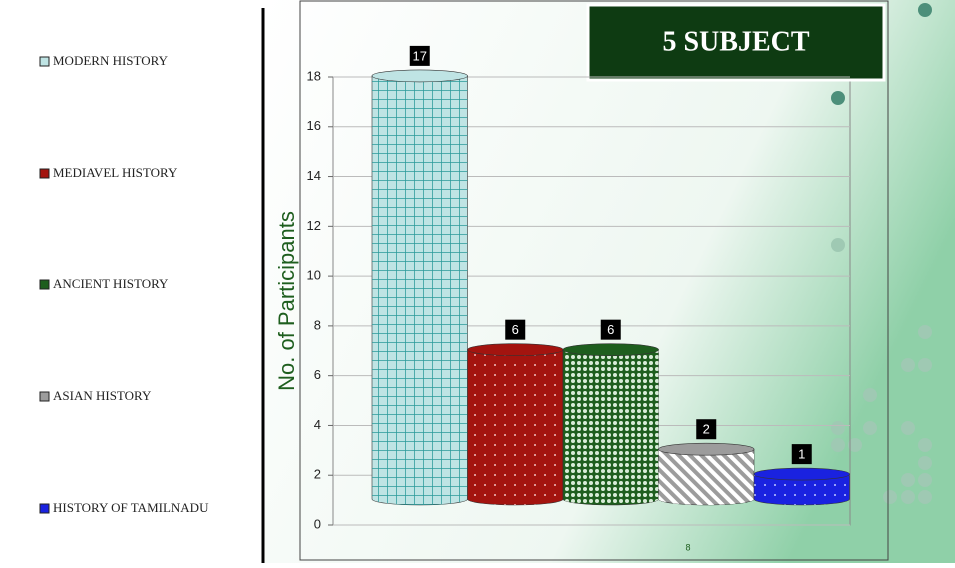  What do you see at coordinates (881, 253) in the screenshot?
I see `decor-dots` at bounding box center [881, 253].